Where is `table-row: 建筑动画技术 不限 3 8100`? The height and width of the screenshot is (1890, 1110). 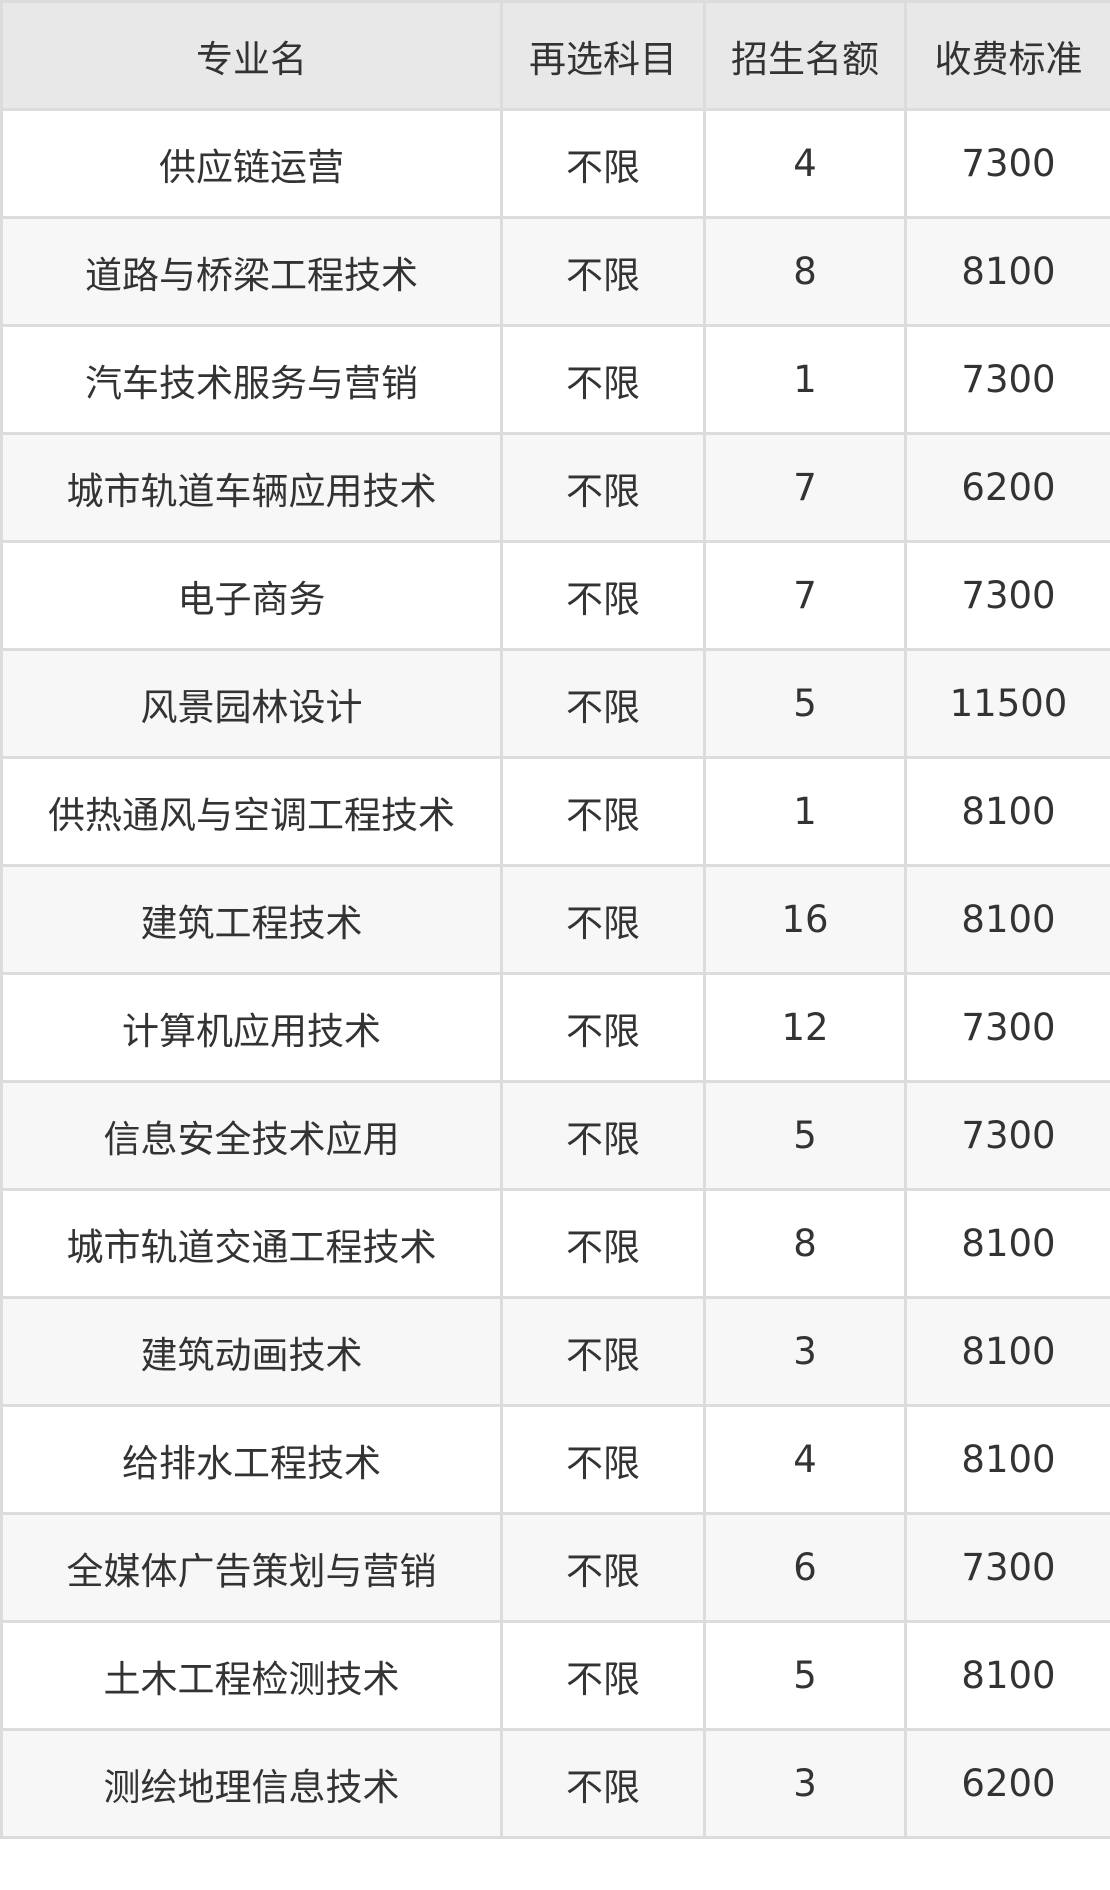
table-row: 建筑动画技术 不限 3 8100 is located at coordinates (555, 1351).